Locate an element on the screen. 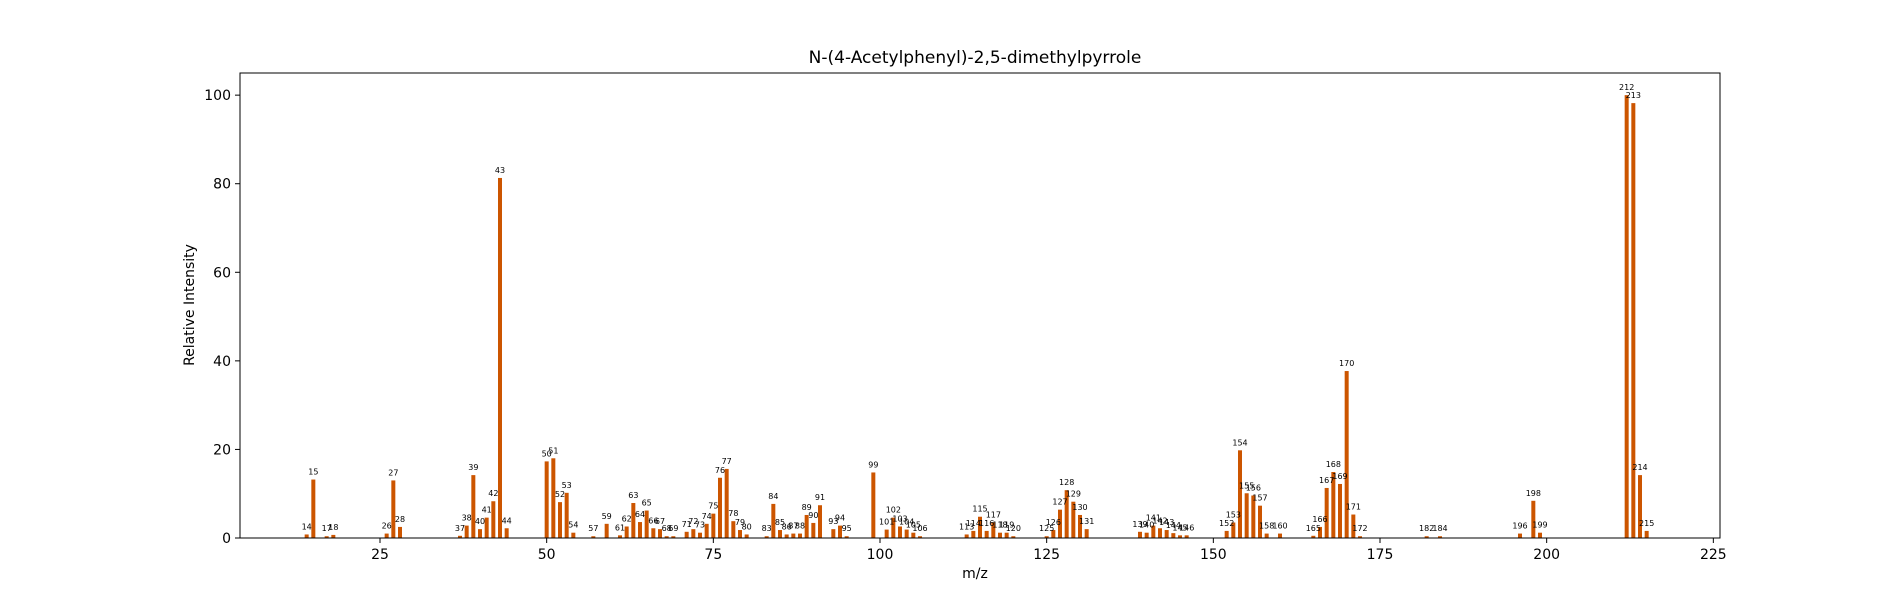 Image resolution: width=1900 pixels, height=604 pixels. peak-label-mz-127: 127 is located at coordinates (1059, 502).